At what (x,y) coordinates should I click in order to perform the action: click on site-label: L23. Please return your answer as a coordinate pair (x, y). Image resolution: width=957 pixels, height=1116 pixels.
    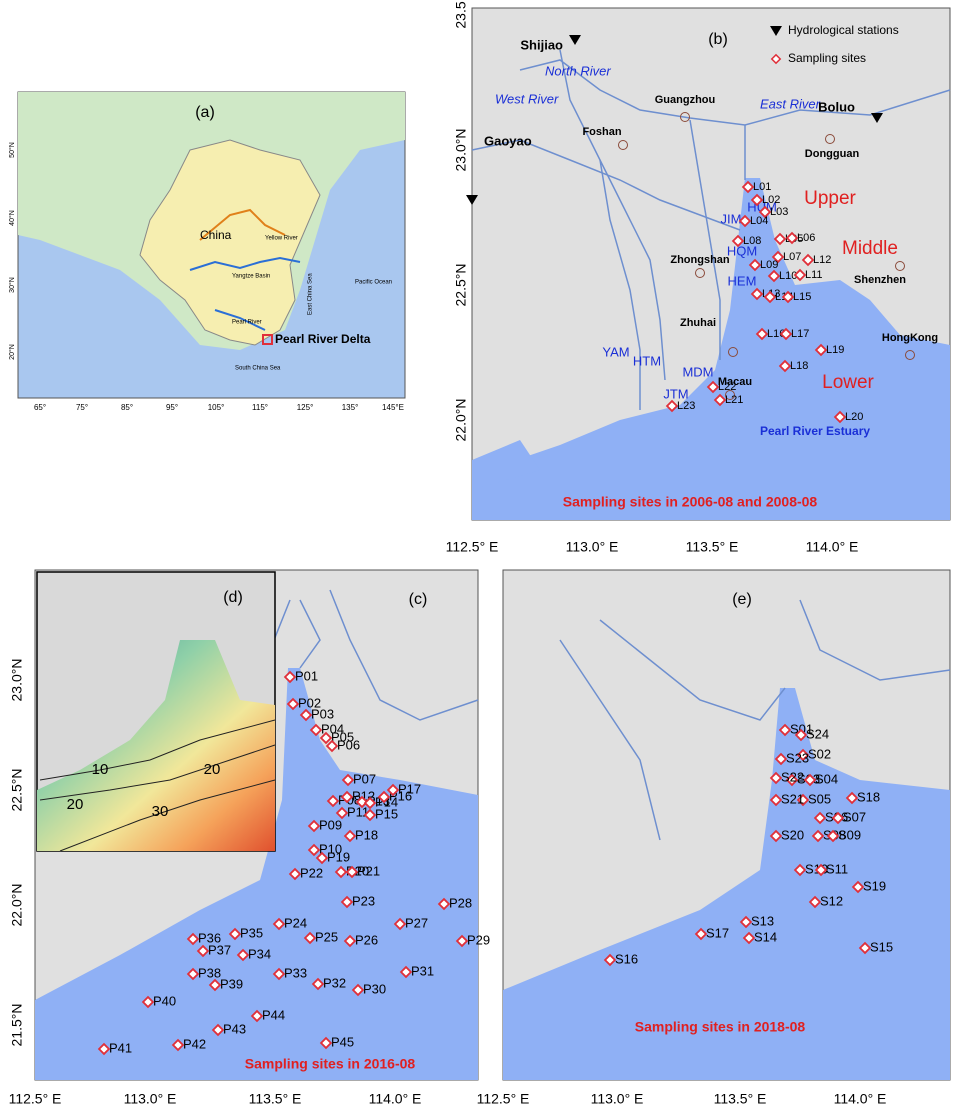
    Looking at the image, I should click on (686, 406).